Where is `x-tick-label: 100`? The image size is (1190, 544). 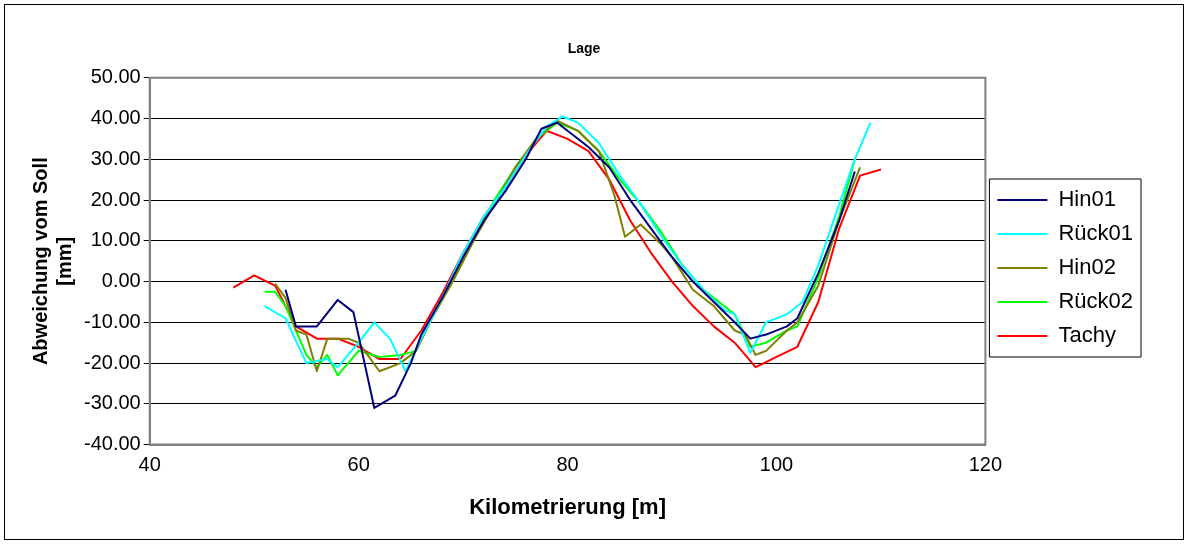 x-tick-label: 100 is located at coordinates (776, 464).